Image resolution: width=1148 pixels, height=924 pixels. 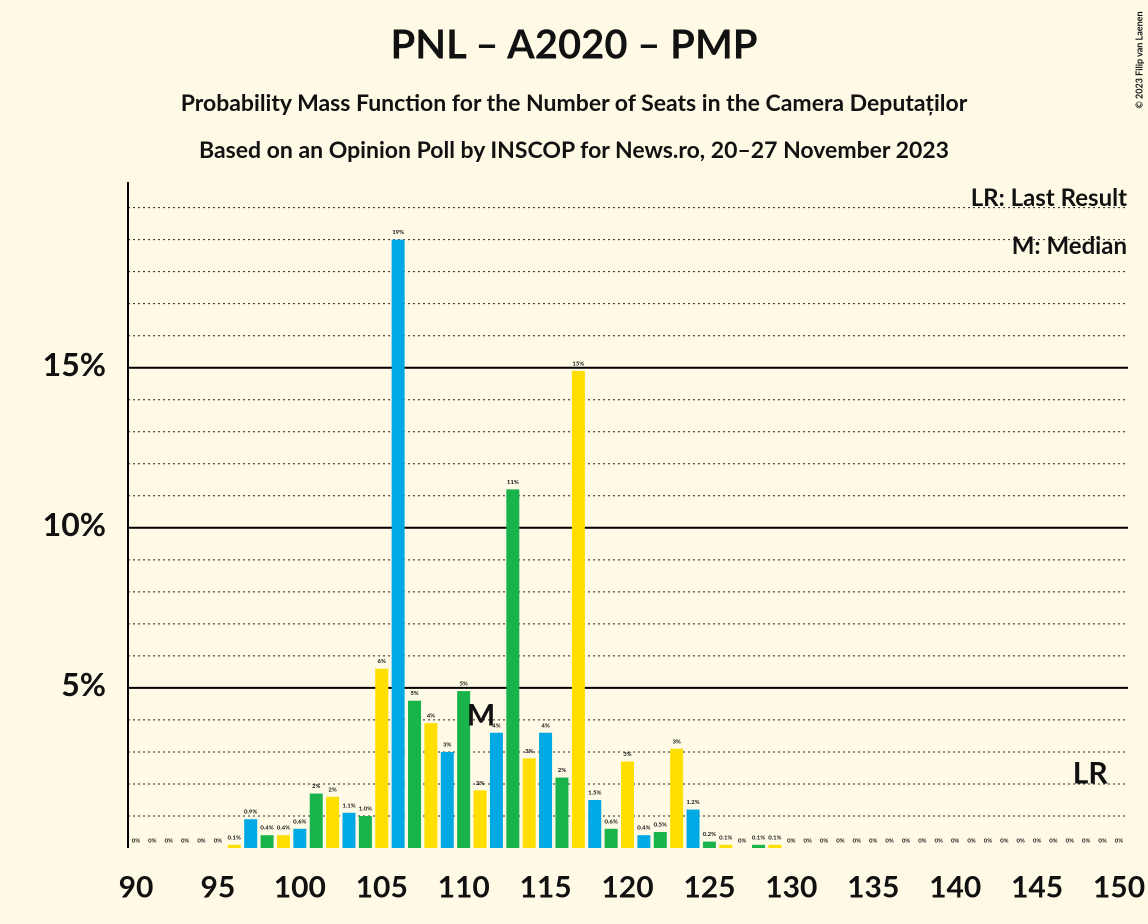 What do you see at coordinates (513, 482) in the screenshot?
I see `value-label: 11%` at bounding box center [513, 482].